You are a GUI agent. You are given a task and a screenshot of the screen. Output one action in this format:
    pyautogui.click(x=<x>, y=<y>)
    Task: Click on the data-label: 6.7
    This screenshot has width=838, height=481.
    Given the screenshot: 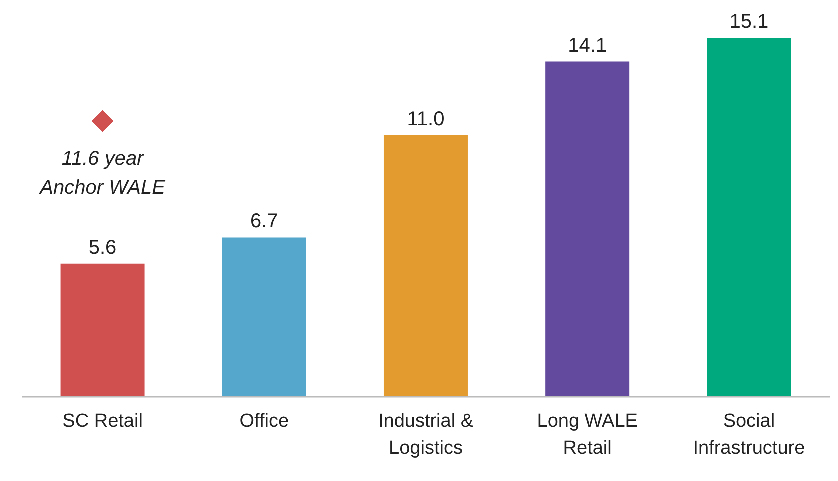 What is the action you would take?
    pyautogui.click(x=264, y=221)
    